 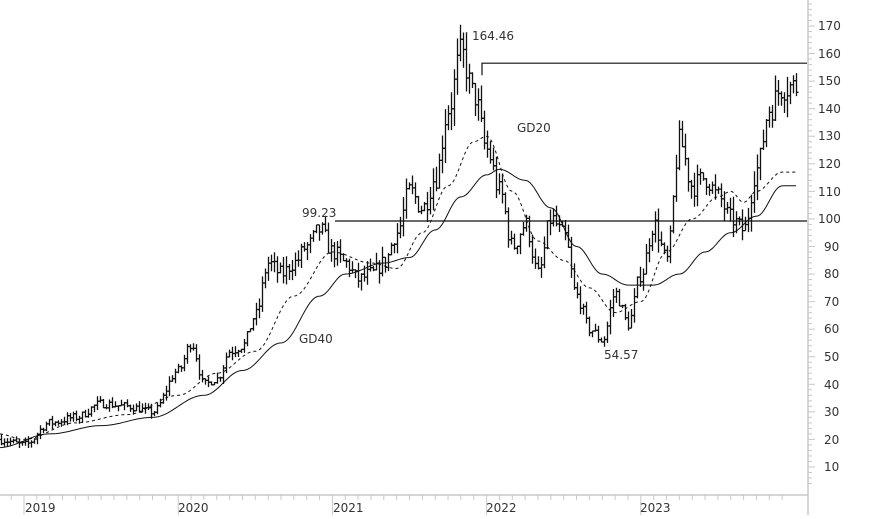 What do you see at coordinates (831, 329) in the screenshot?
I see `y-label: 60` at bounding box center [831, 329].